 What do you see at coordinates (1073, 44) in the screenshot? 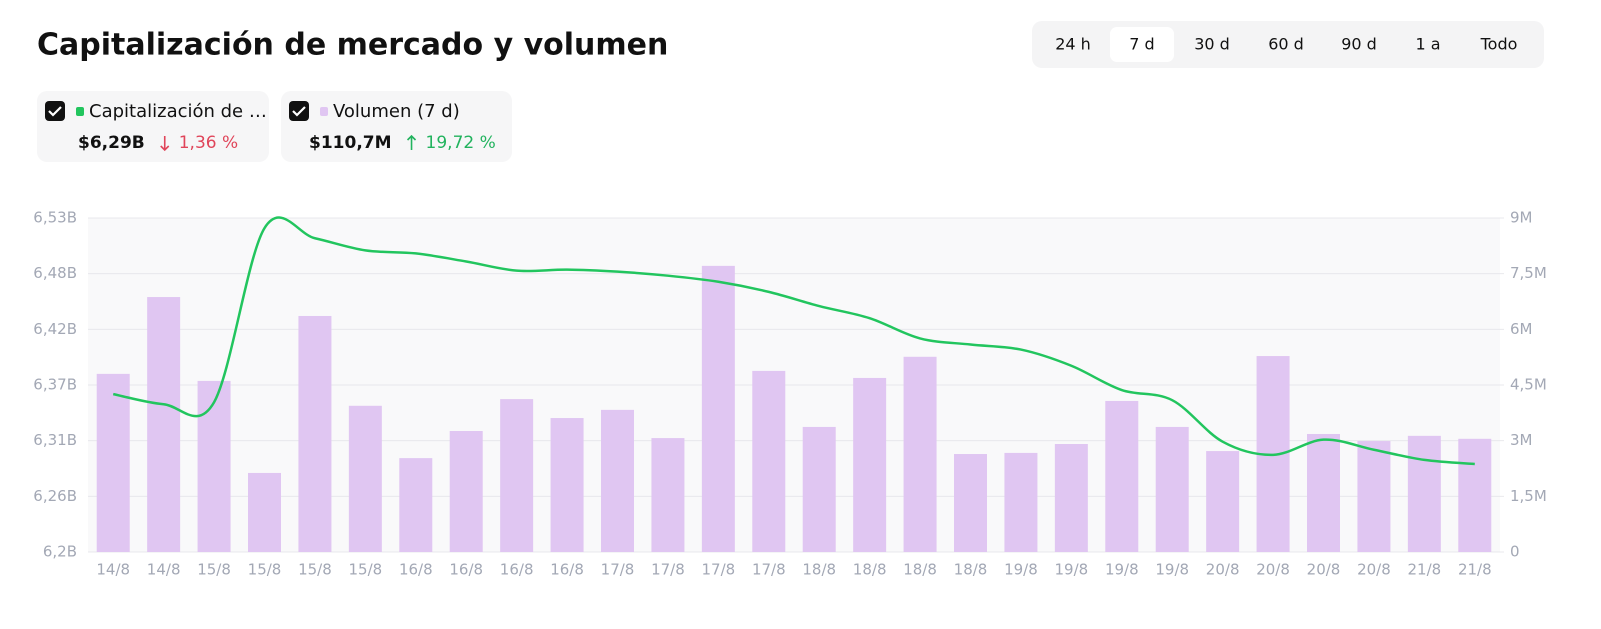
I see `range-button: 24 h` at bounding box center [1073, 44].